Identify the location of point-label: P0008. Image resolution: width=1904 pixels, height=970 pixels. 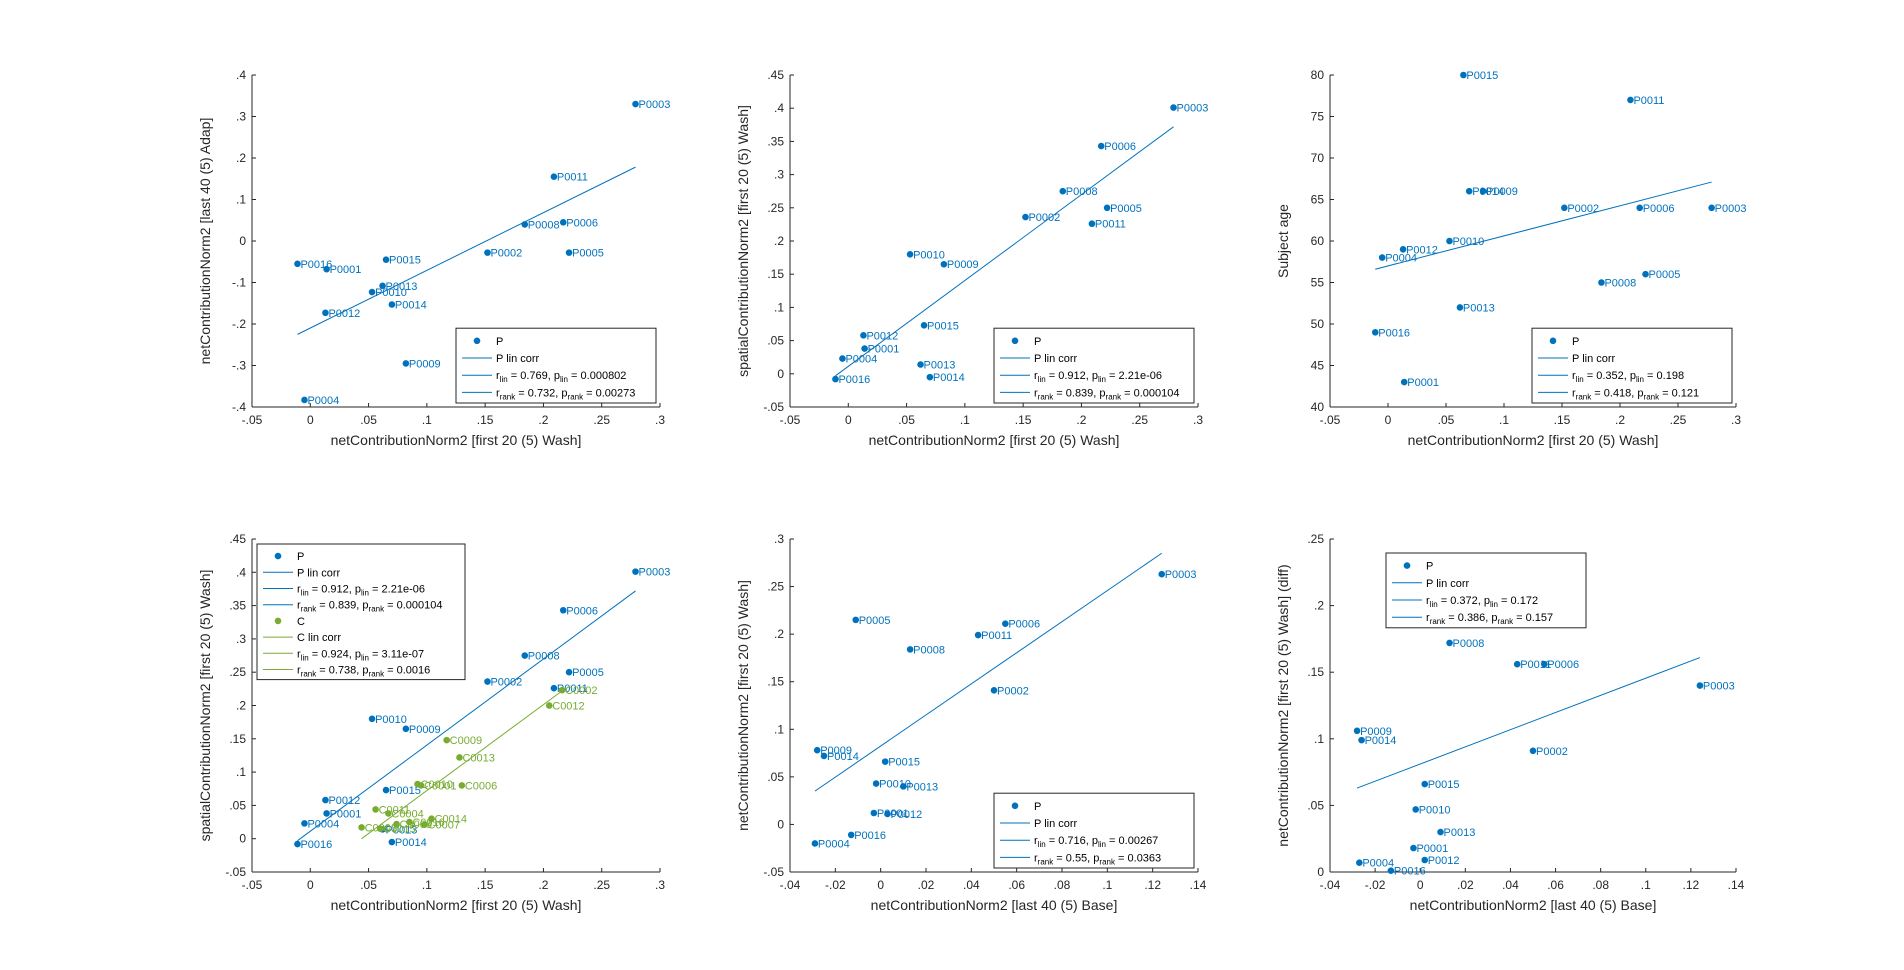
(1469, 644).